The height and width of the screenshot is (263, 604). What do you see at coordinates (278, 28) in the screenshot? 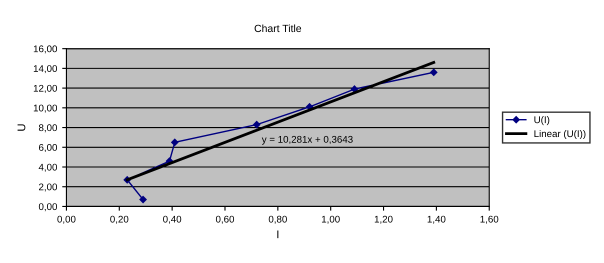
I see `chart-title: Chart Title` at bounding box center [278, 28].